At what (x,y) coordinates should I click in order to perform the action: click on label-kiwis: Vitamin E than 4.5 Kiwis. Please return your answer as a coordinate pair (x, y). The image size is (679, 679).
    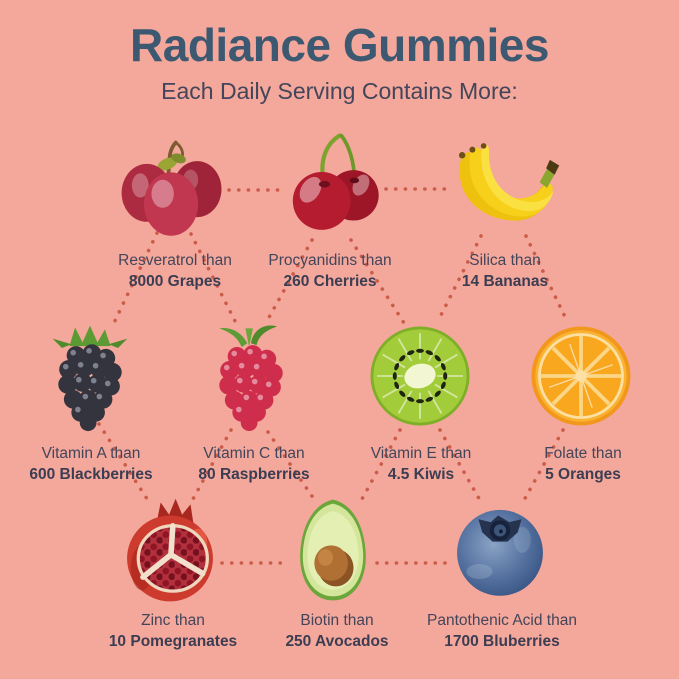
    Looking at the image, I should click on (421, 464).